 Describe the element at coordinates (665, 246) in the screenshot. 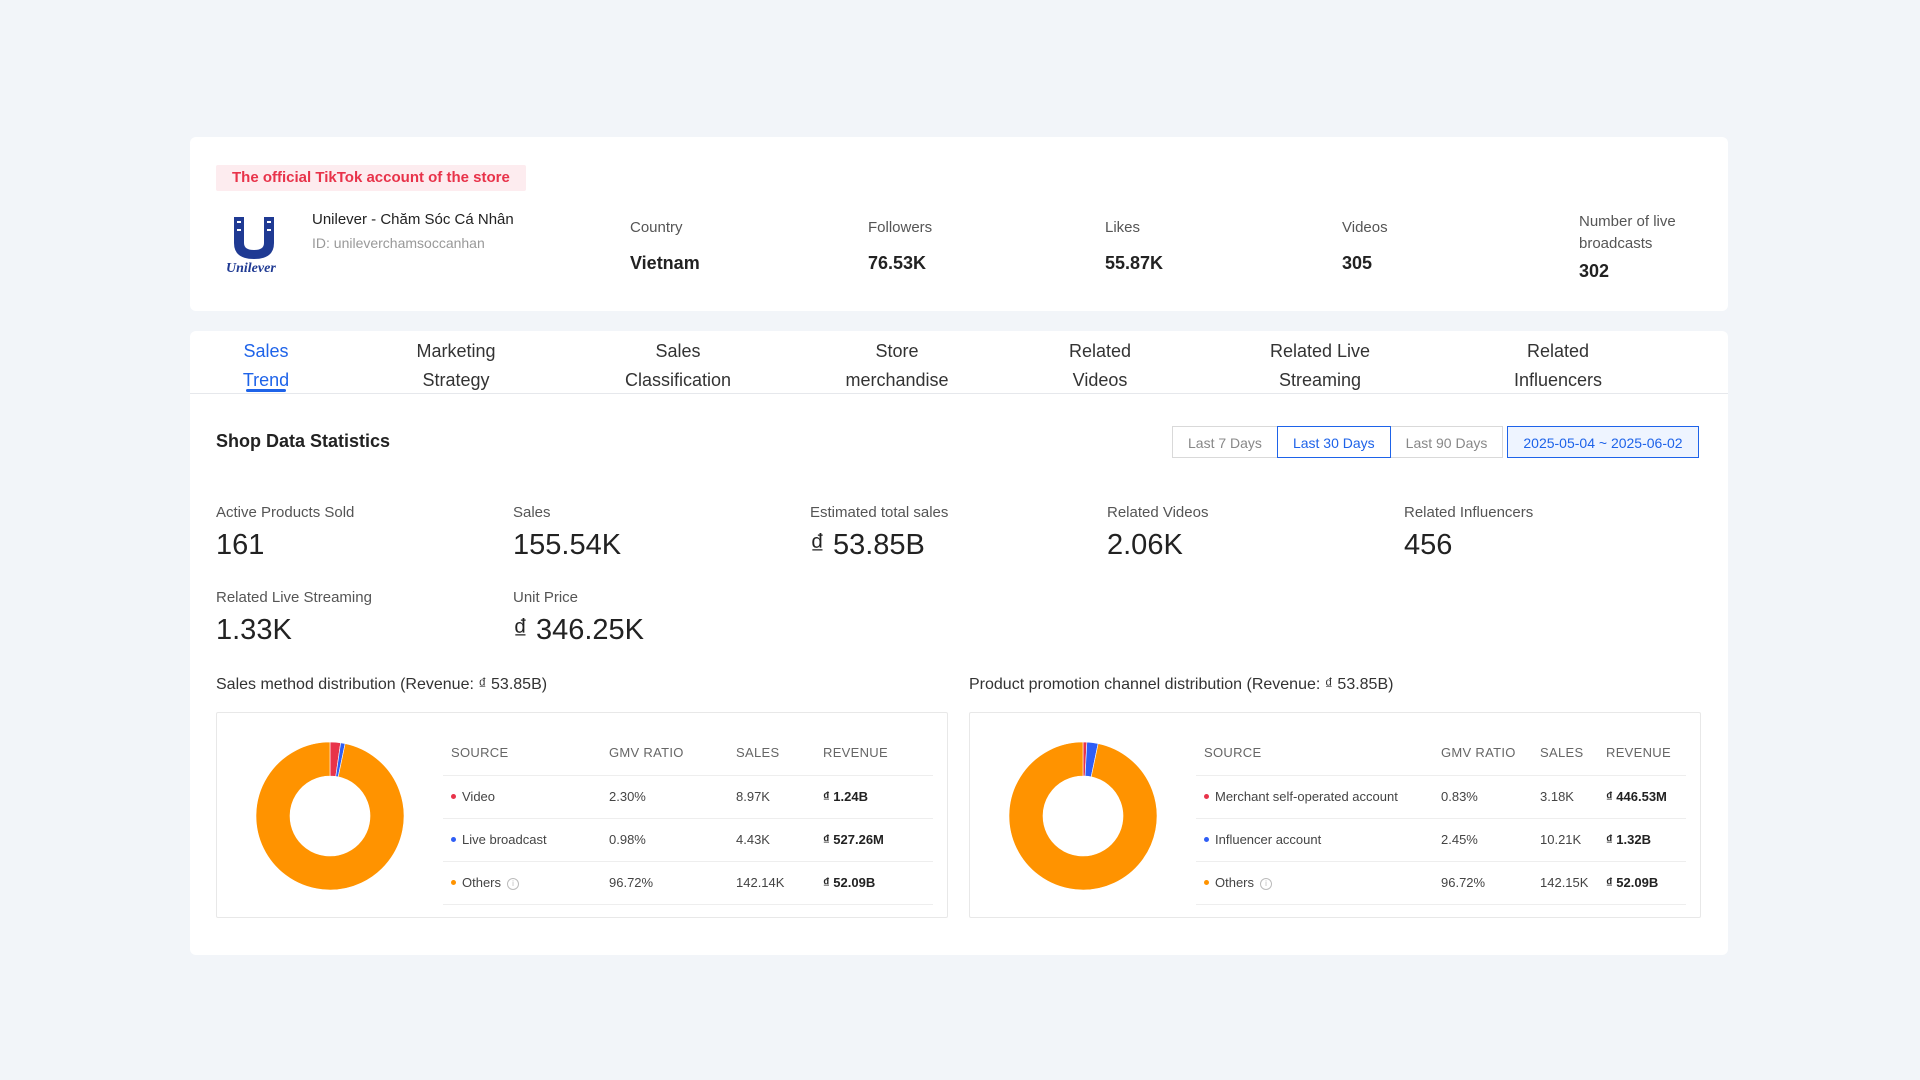

I see `country-stat: Country Vietnam` at that location.